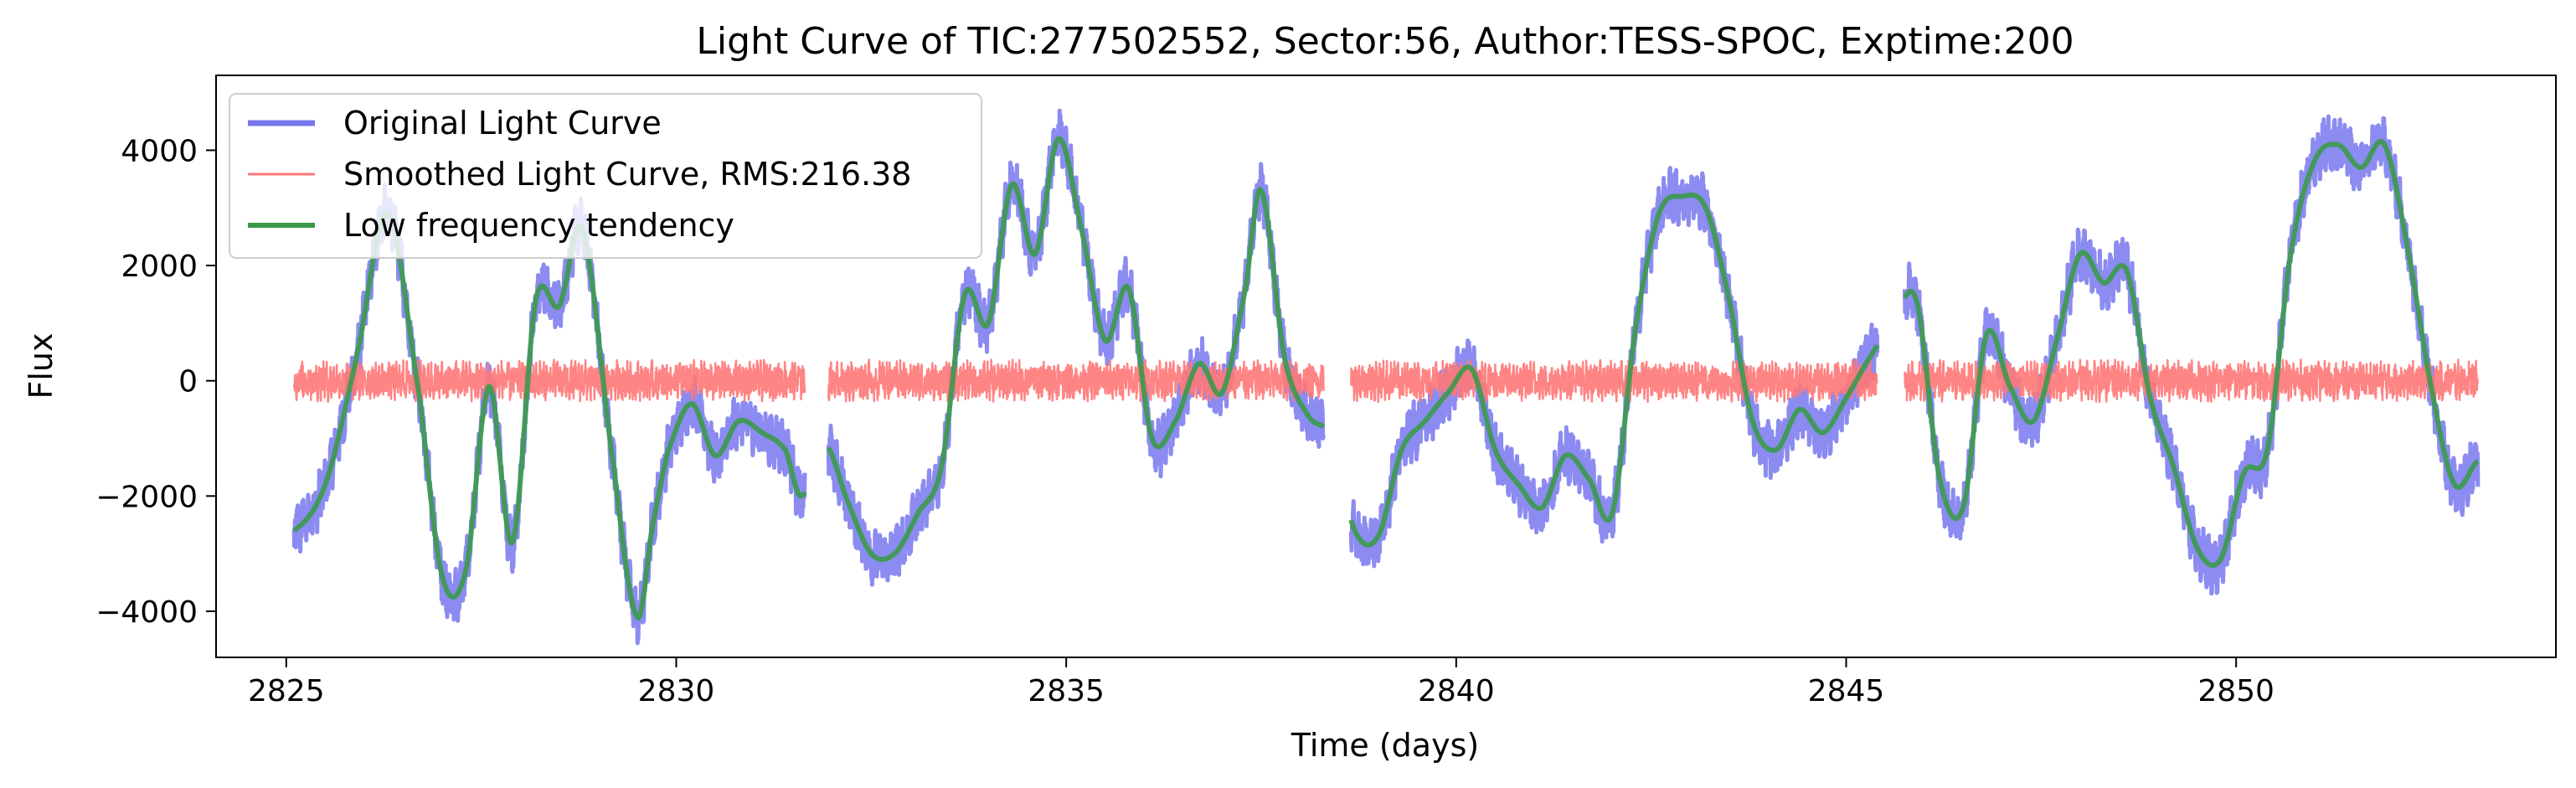  Describe the element at coordinates (676, 691) in the screenshot. I see `x-tick-label: 2830` at that location.